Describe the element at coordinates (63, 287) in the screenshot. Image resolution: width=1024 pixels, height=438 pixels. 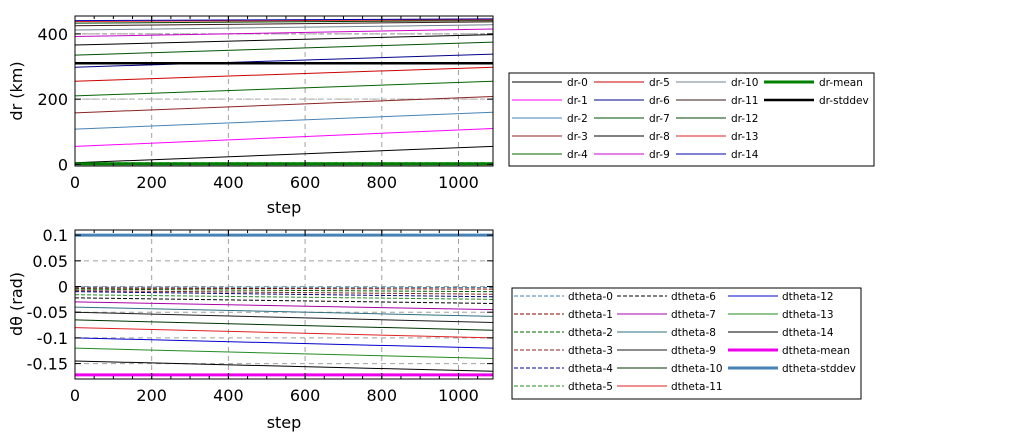
I see `dtheta-y-tick-label: 0` at that location.